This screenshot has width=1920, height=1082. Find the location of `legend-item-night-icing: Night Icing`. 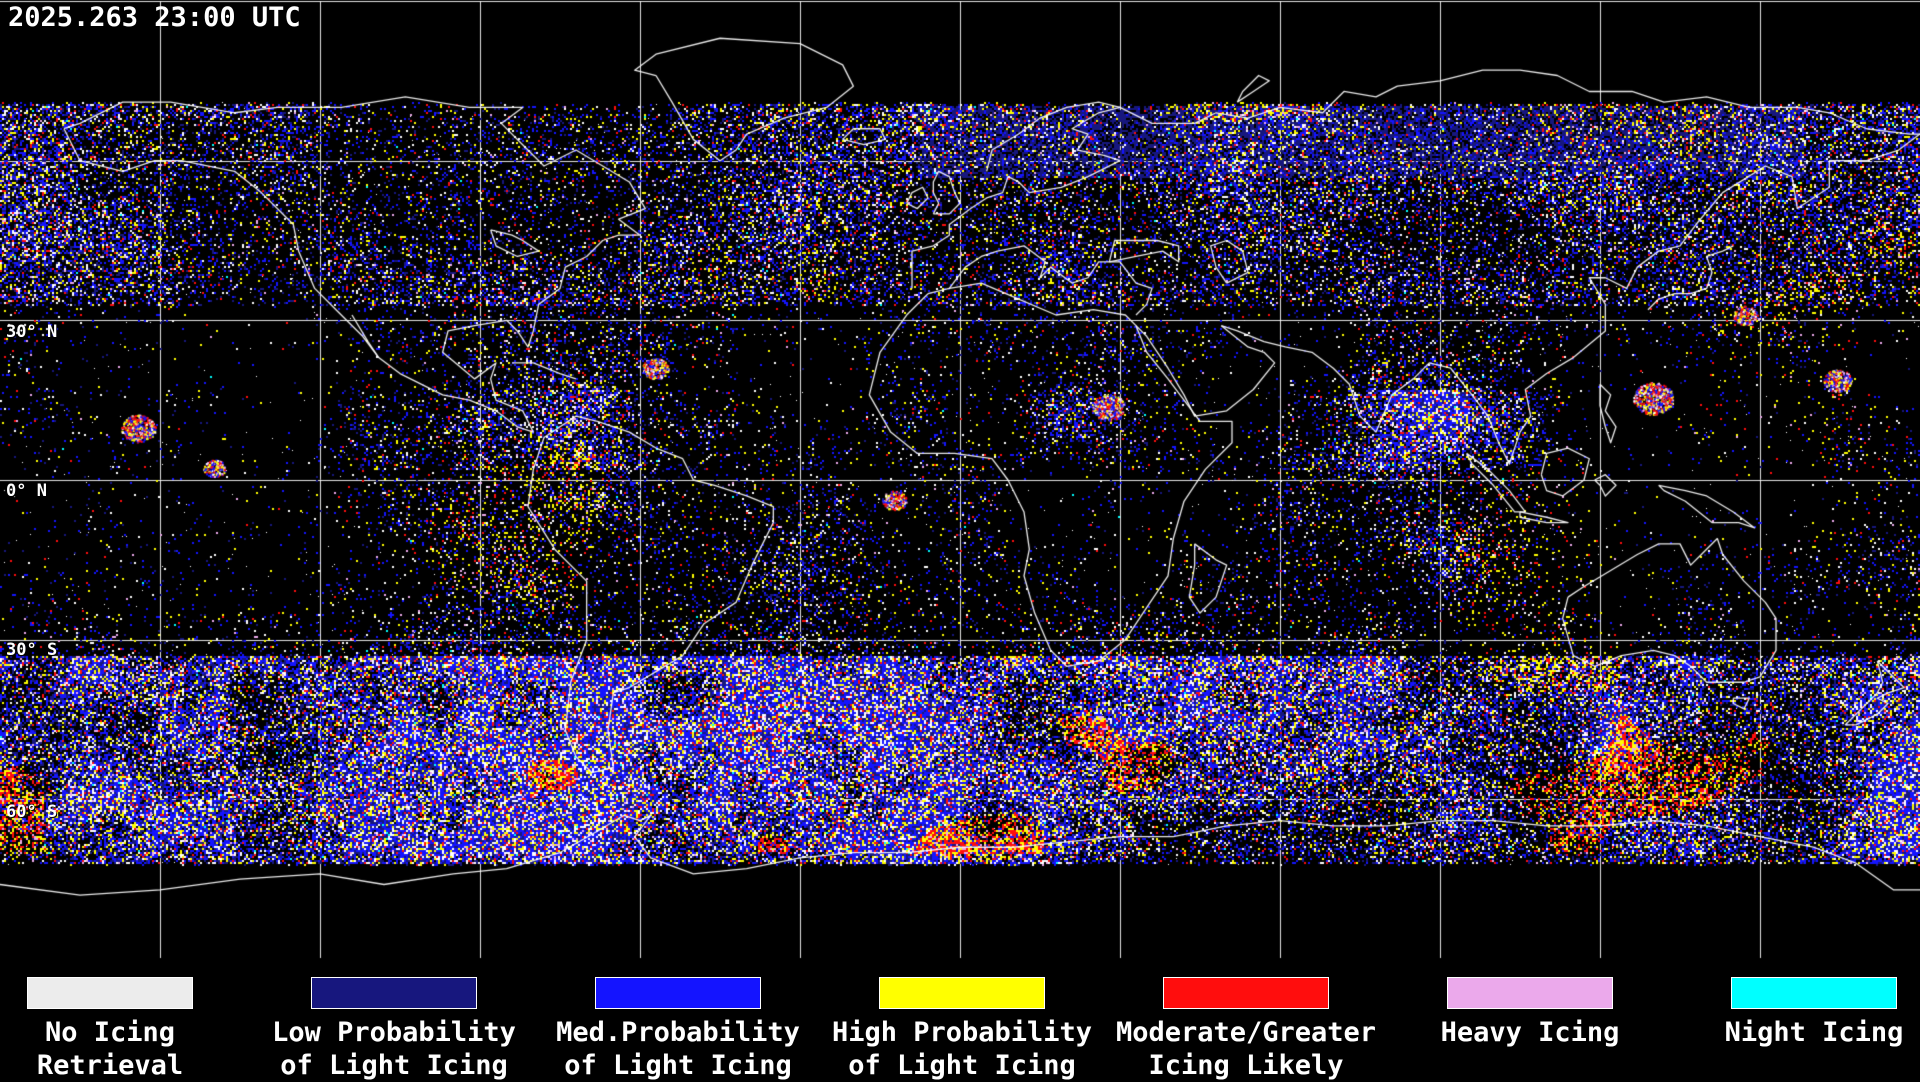

legend-item-night-icing: Night Icing is located at coordinates (1796, 1007).